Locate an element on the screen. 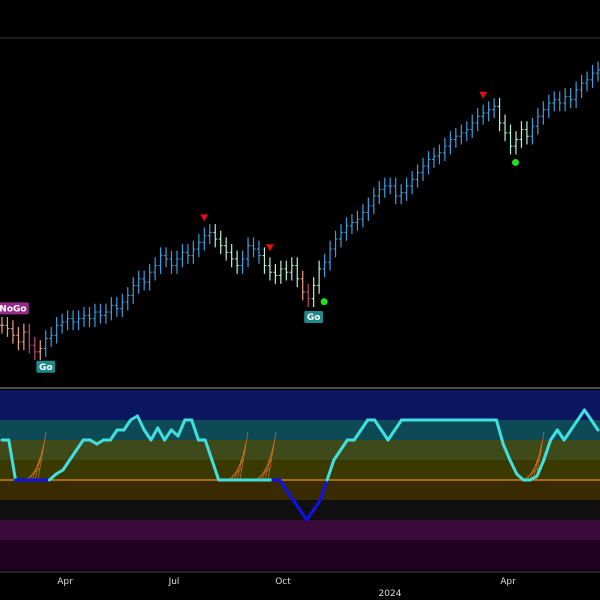 The height and width of the screenshot is (600, 600). x-year-label: 2024 is located at coordinates (390, 594).